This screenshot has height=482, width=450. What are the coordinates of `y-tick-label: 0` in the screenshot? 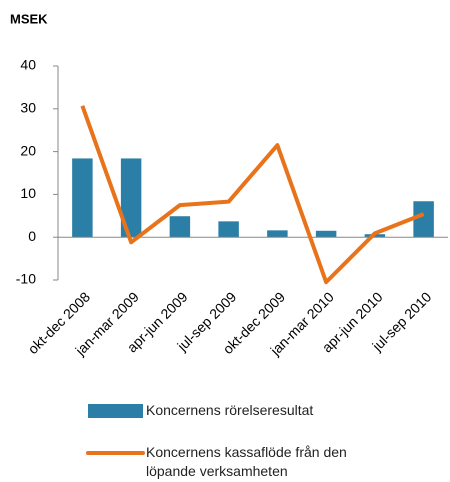 It's located at (32, 236).